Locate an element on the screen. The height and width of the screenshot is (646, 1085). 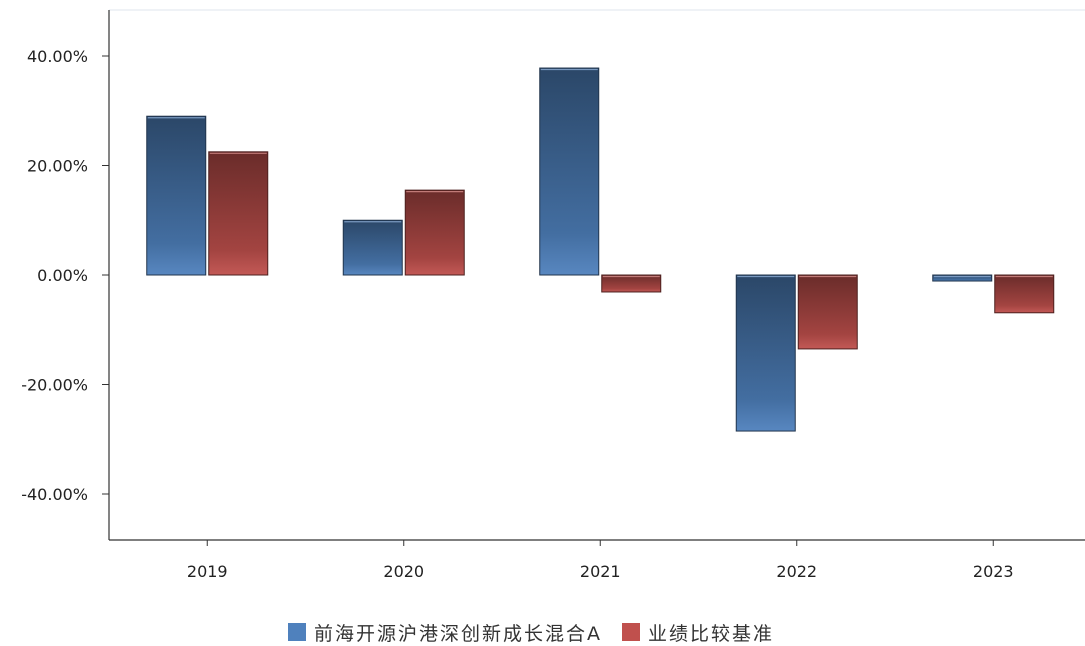
x-tick-label: 2020 is located at coordinates (403, 571).